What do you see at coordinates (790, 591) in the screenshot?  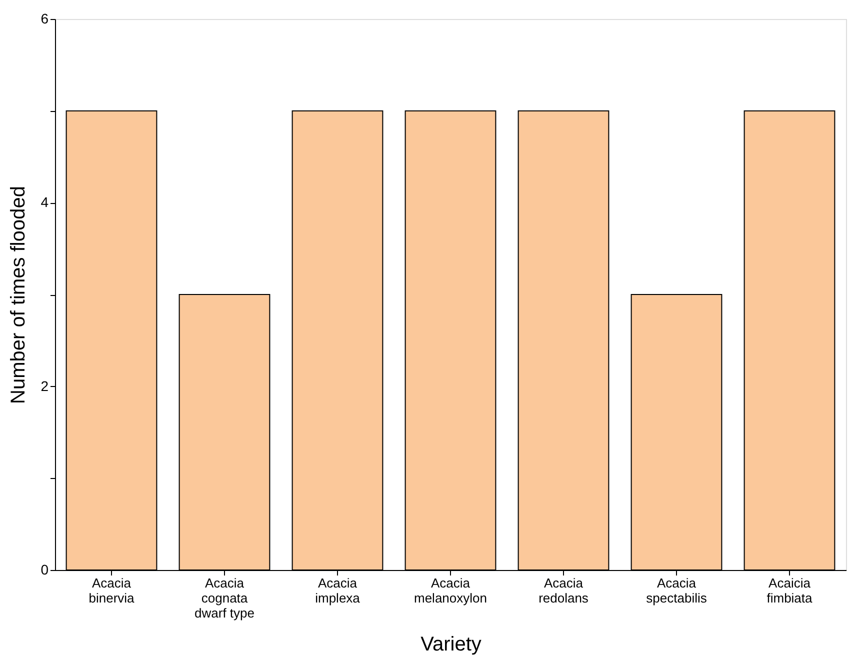 I see `x-tick-label: Acaicia fimbiata` at bounding box center [790, 591].